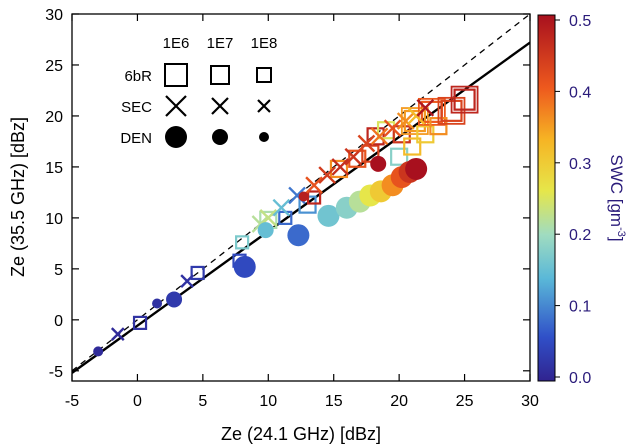 This screenshot has width=636, height=448. I want to click on colorbar-ticks: 0.0 0.1 0.2 0.3 0.4 0.5, so click(573, 200).